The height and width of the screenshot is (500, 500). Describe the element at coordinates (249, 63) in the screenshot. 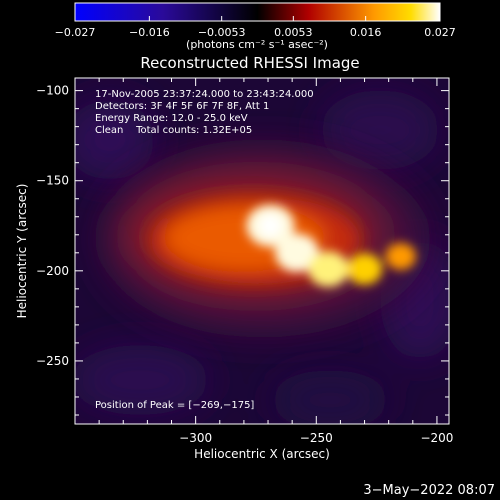

I see `chart-title: Reconstructed RHESSI Image` at that location.